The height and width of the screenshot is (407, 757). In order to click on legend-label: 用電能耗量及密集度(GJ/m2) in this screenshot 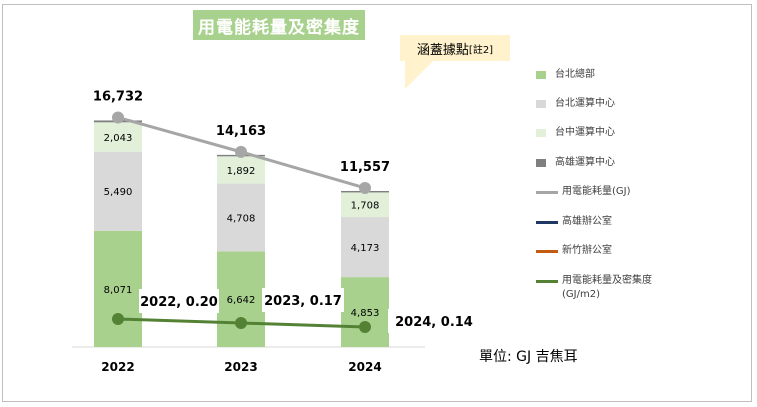, I will do `click(607, 287)`.